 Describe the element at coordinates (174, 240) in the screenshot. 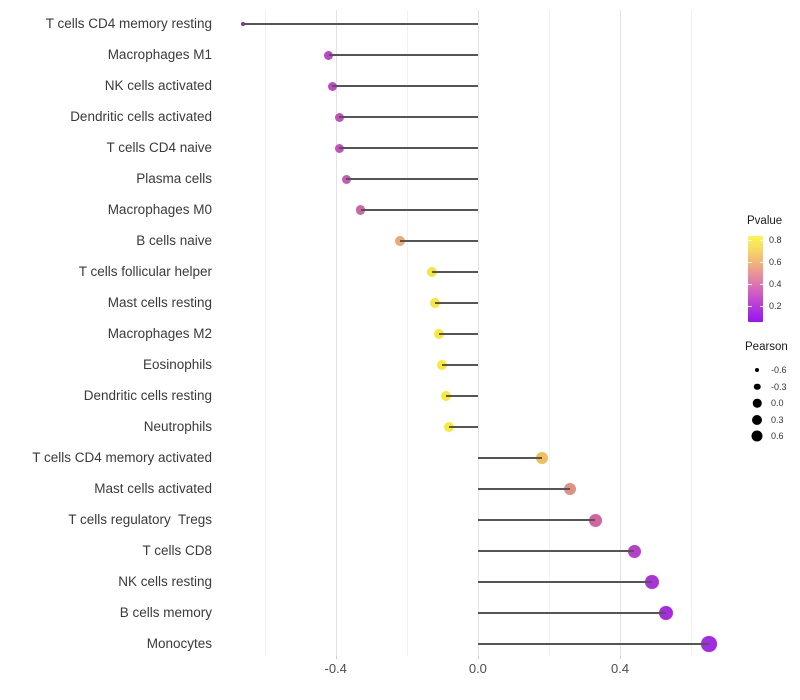

I see `row-label: B cells naive` at that location.